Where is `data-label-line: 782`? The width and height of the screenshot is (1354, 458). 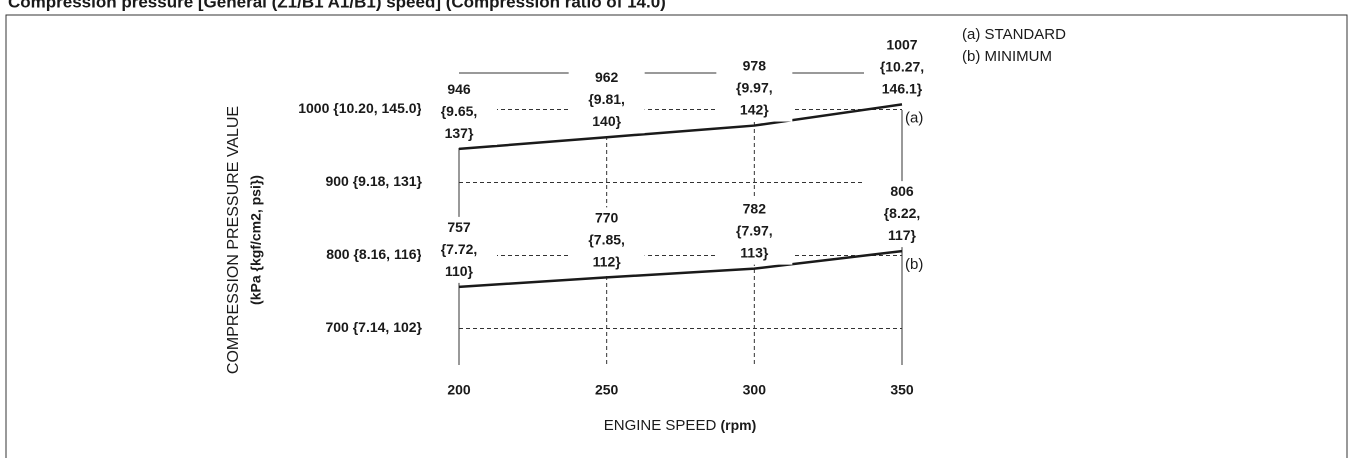 data-label-line: 782 is located at coordinates (755, 208).